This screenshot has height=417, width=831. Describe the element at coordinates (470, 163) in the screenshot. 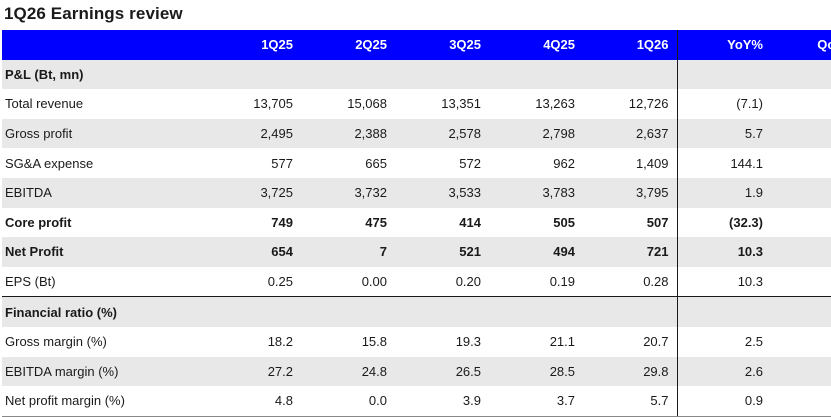

I see `value-cell: 572` at that location.